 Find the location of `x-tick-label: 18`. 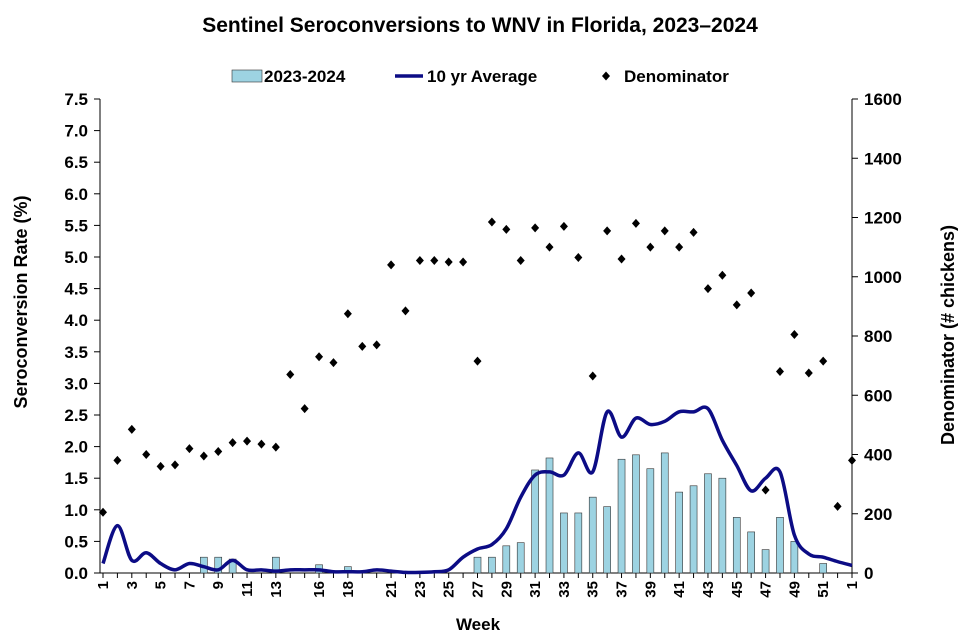

x-tick-label: 18 is located at coordinates (348, 589).